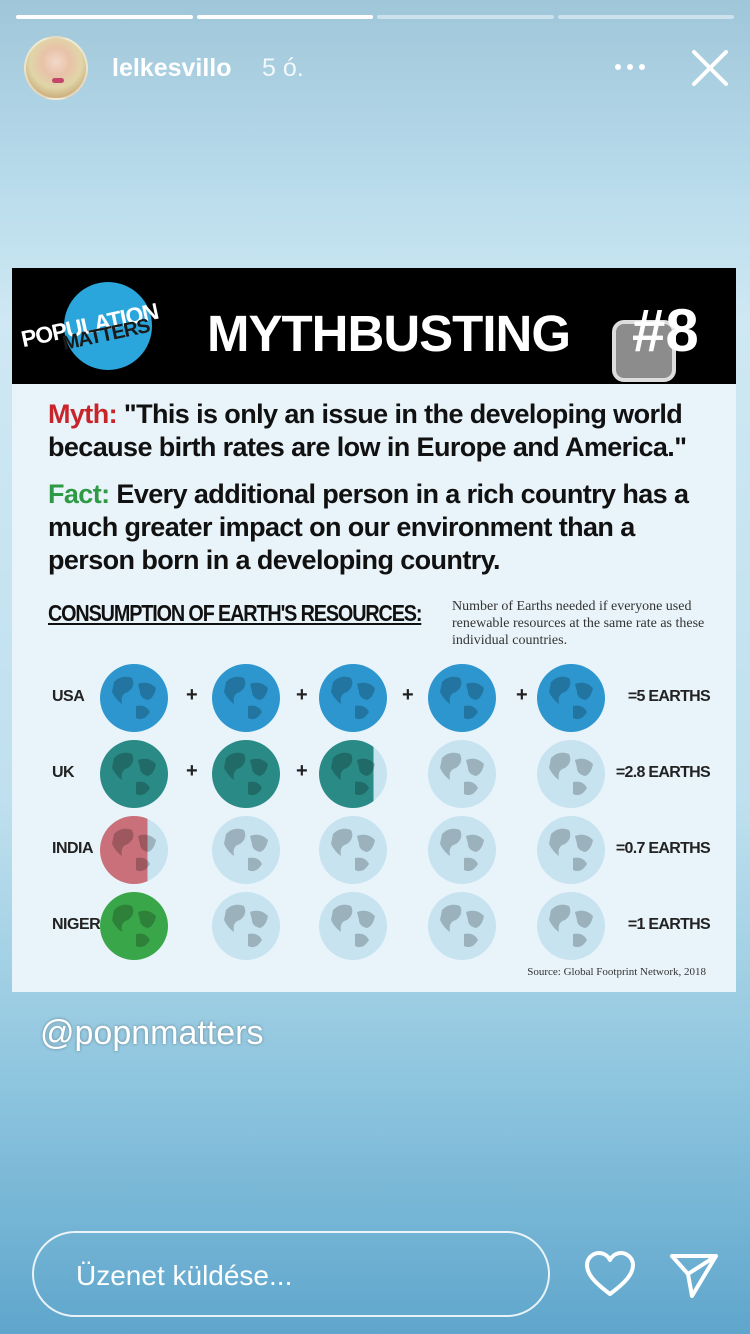 The height and width of the screenshot is (1334, 750). Describe the element at coordinates (172, 68) in the screenshot. I see `username: lelkesvillo` at that location.